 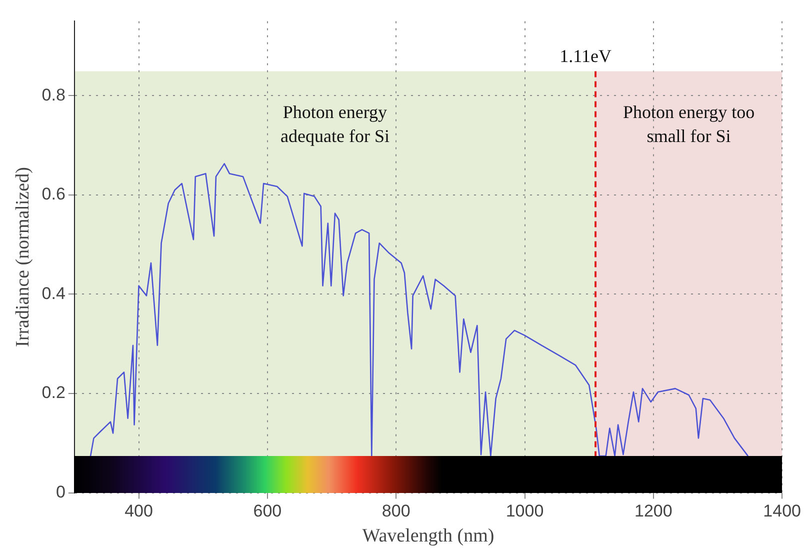 I want to click on band-label: Photon energy too small for Si, so click(x=688, y=124).